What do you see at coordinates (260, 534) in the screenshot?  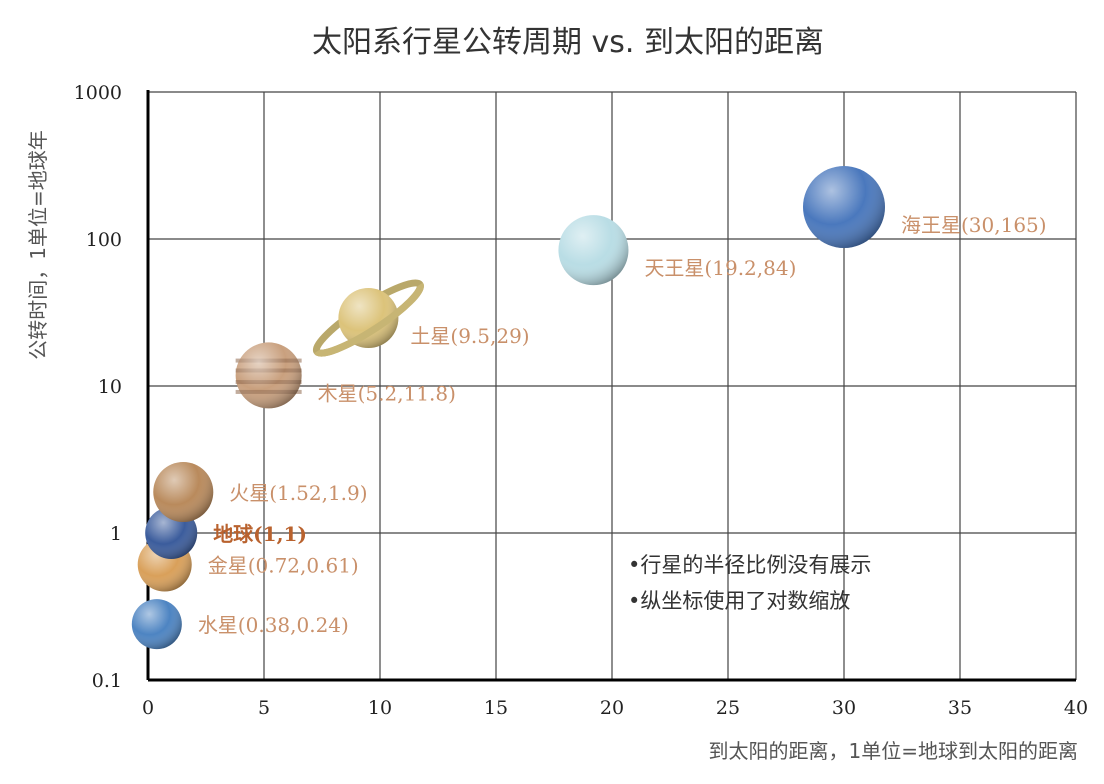 I see `planet-label: 地球(1,1)` at bounding box center [260, 534].